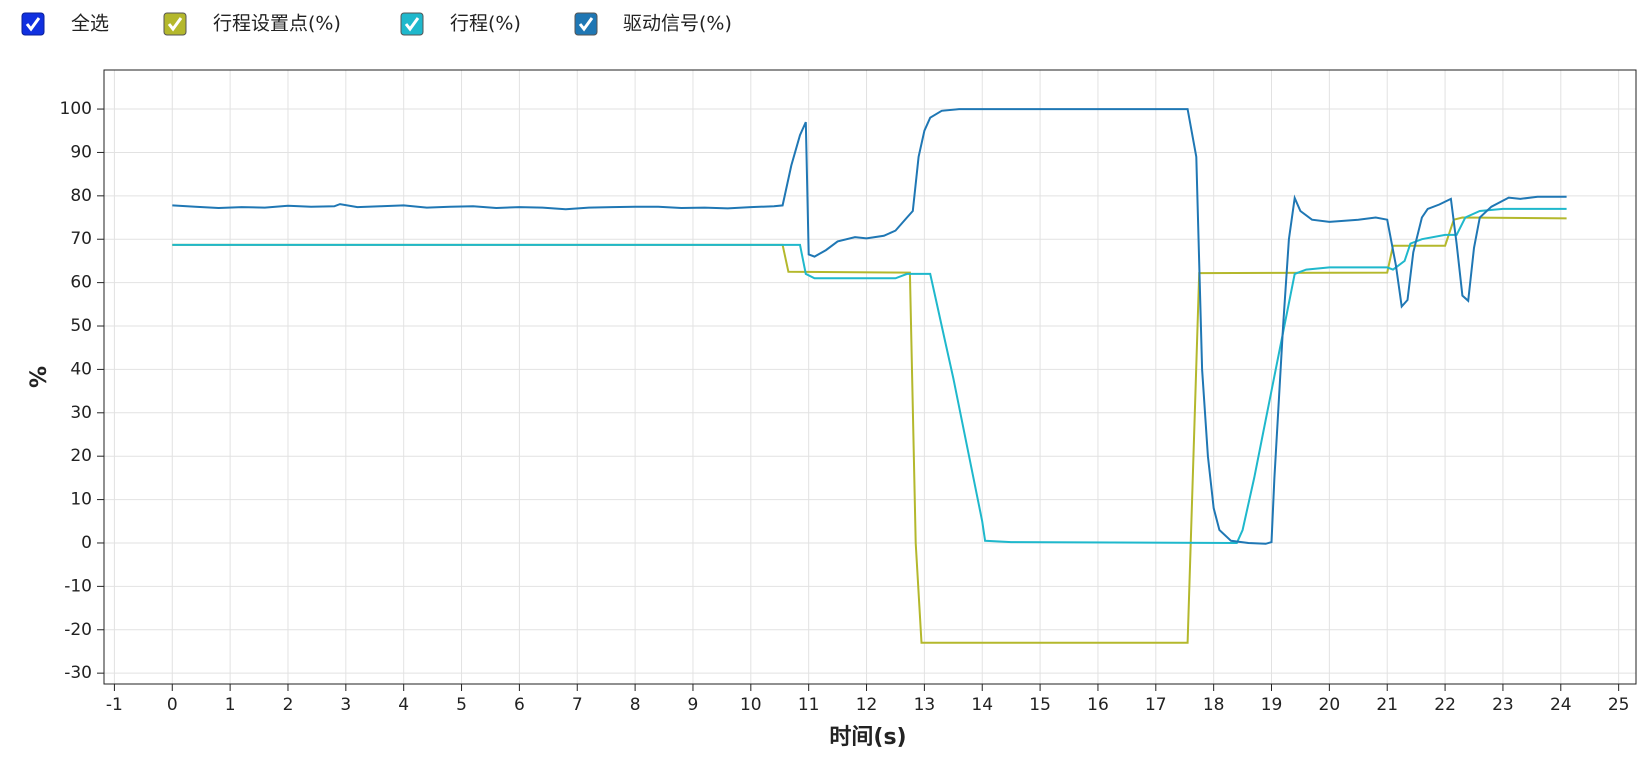 This screenshot has height=758, width=1650. What do you see at coordinates (81, 326) in the screenshot?
I see `y-tick-label: 50` at bounding box center [81, 326].